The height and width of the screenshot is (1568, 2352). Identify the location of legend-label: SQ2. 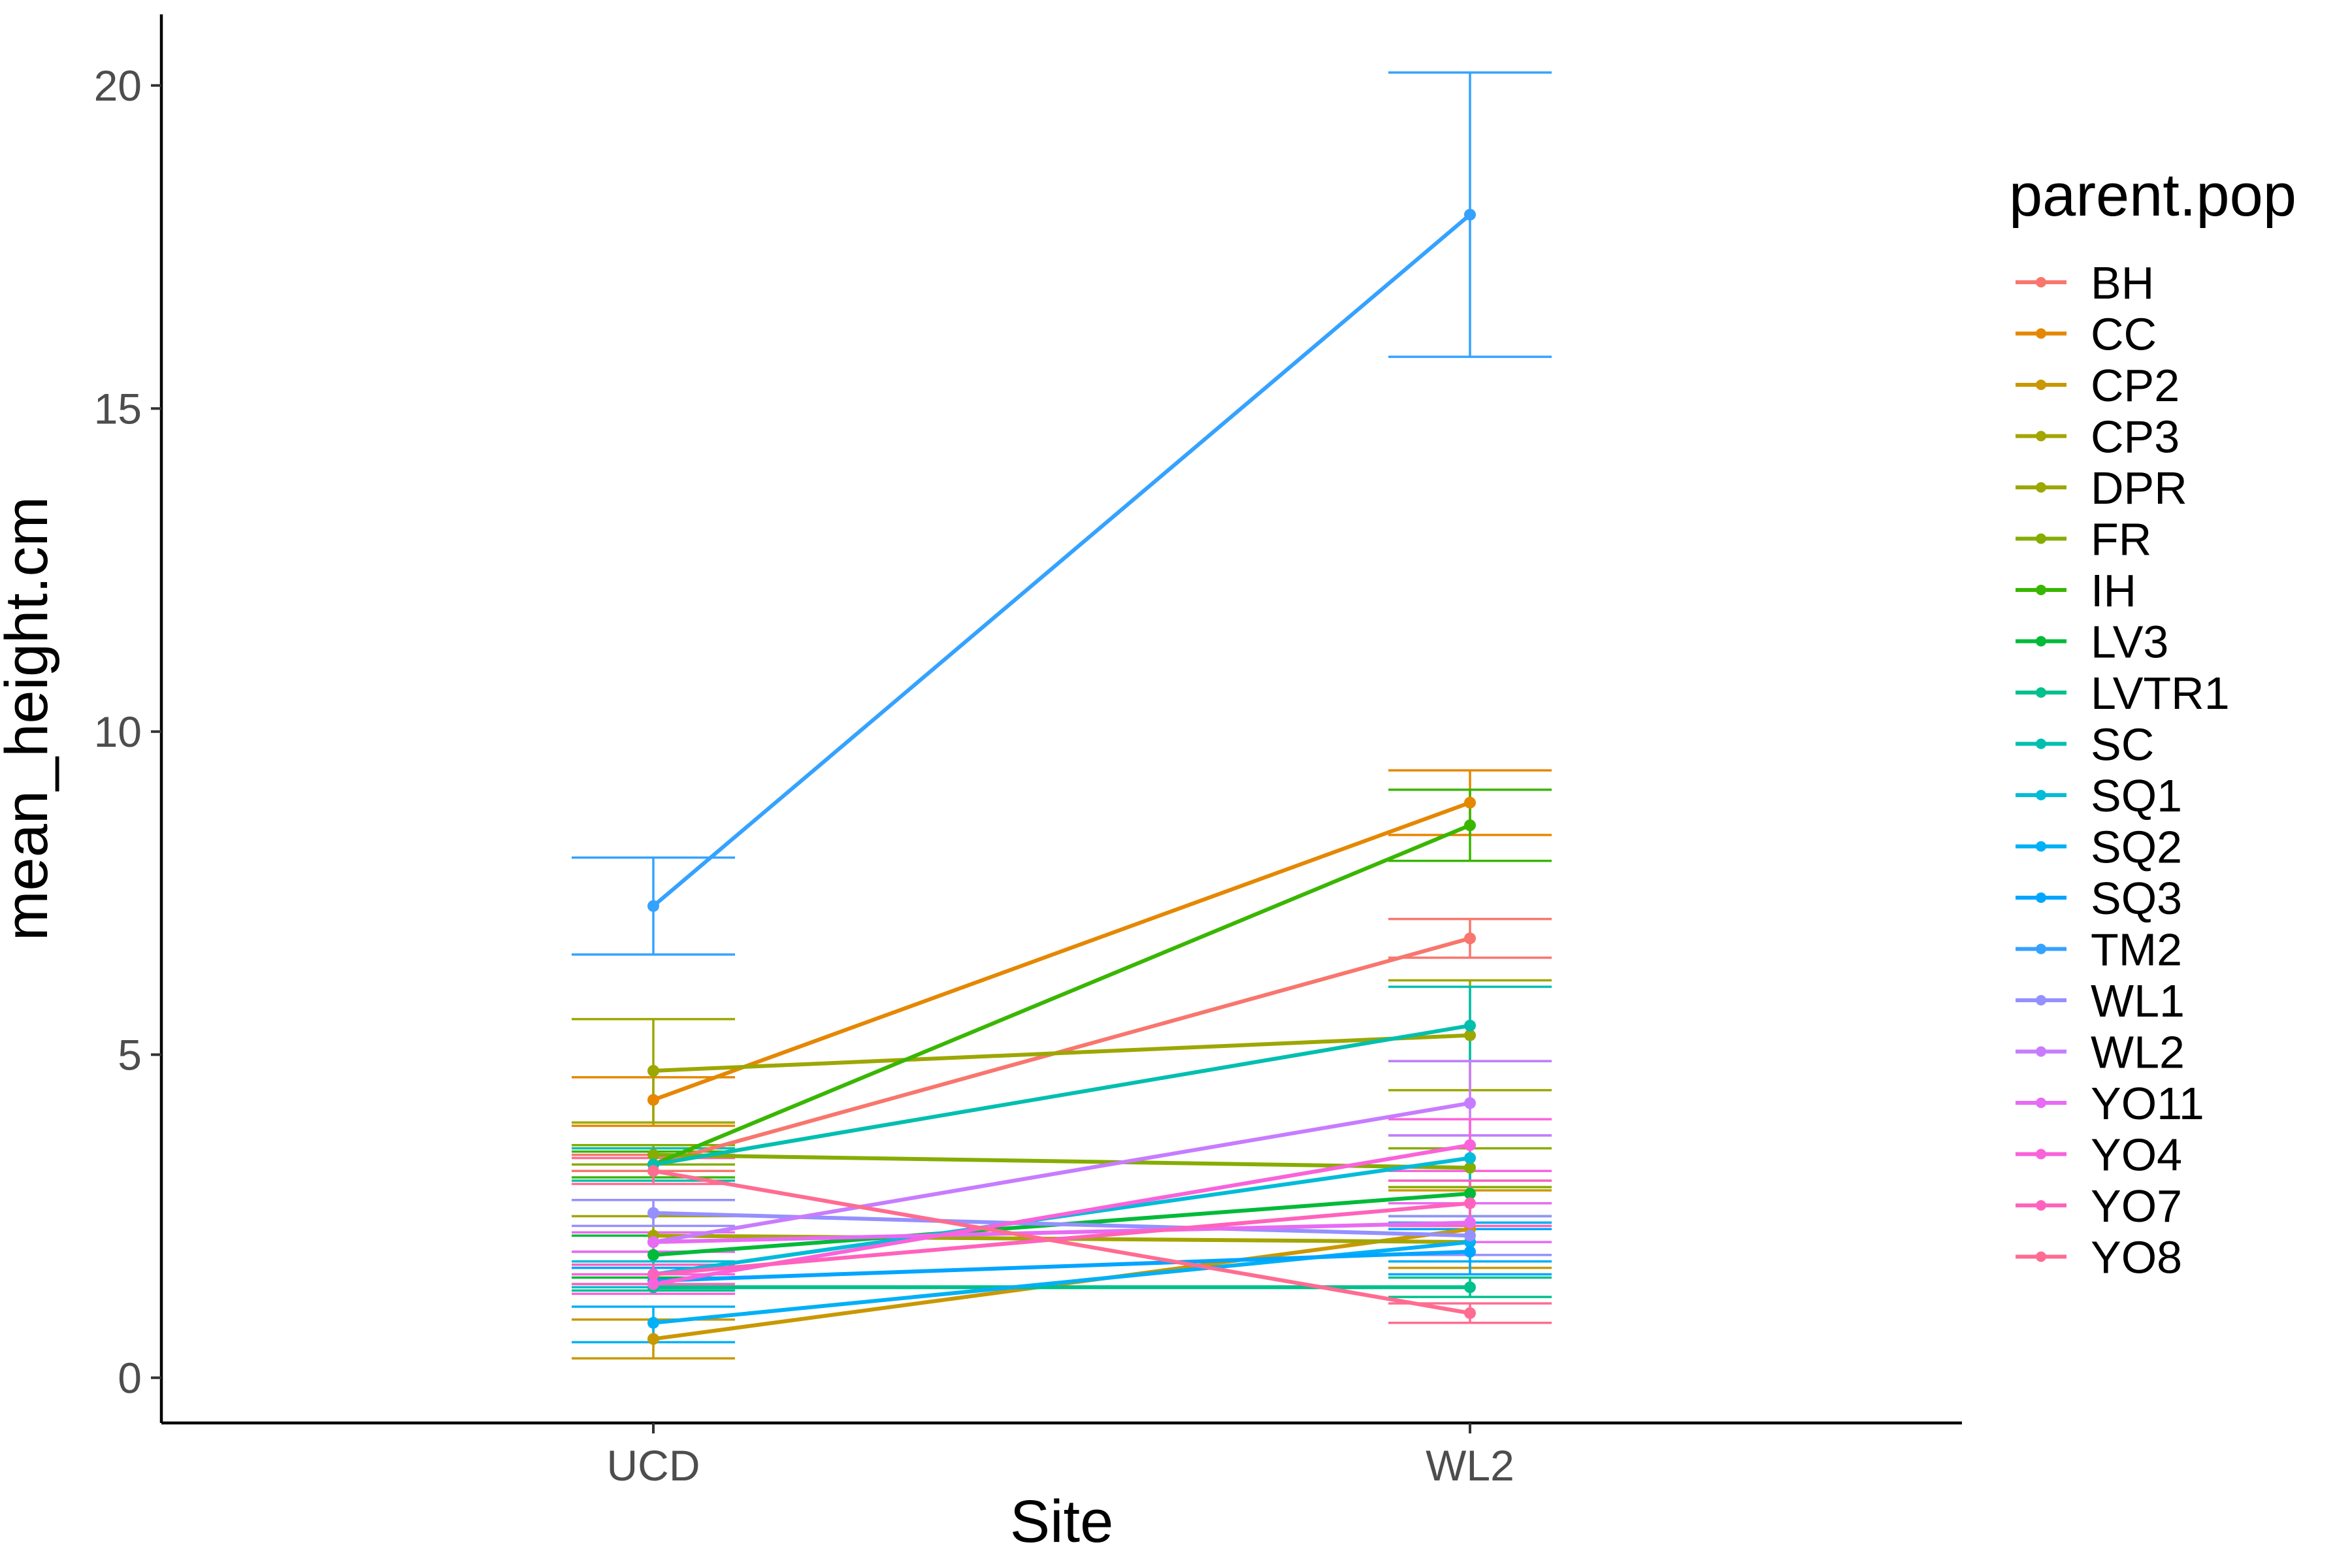
(2136, 847).